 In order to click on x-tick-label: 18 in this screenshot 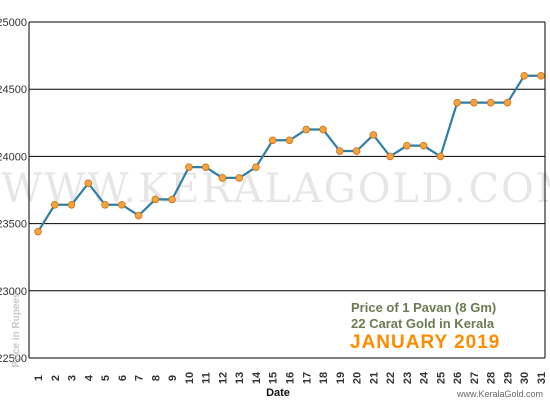, I will do `click(324, 378)`.